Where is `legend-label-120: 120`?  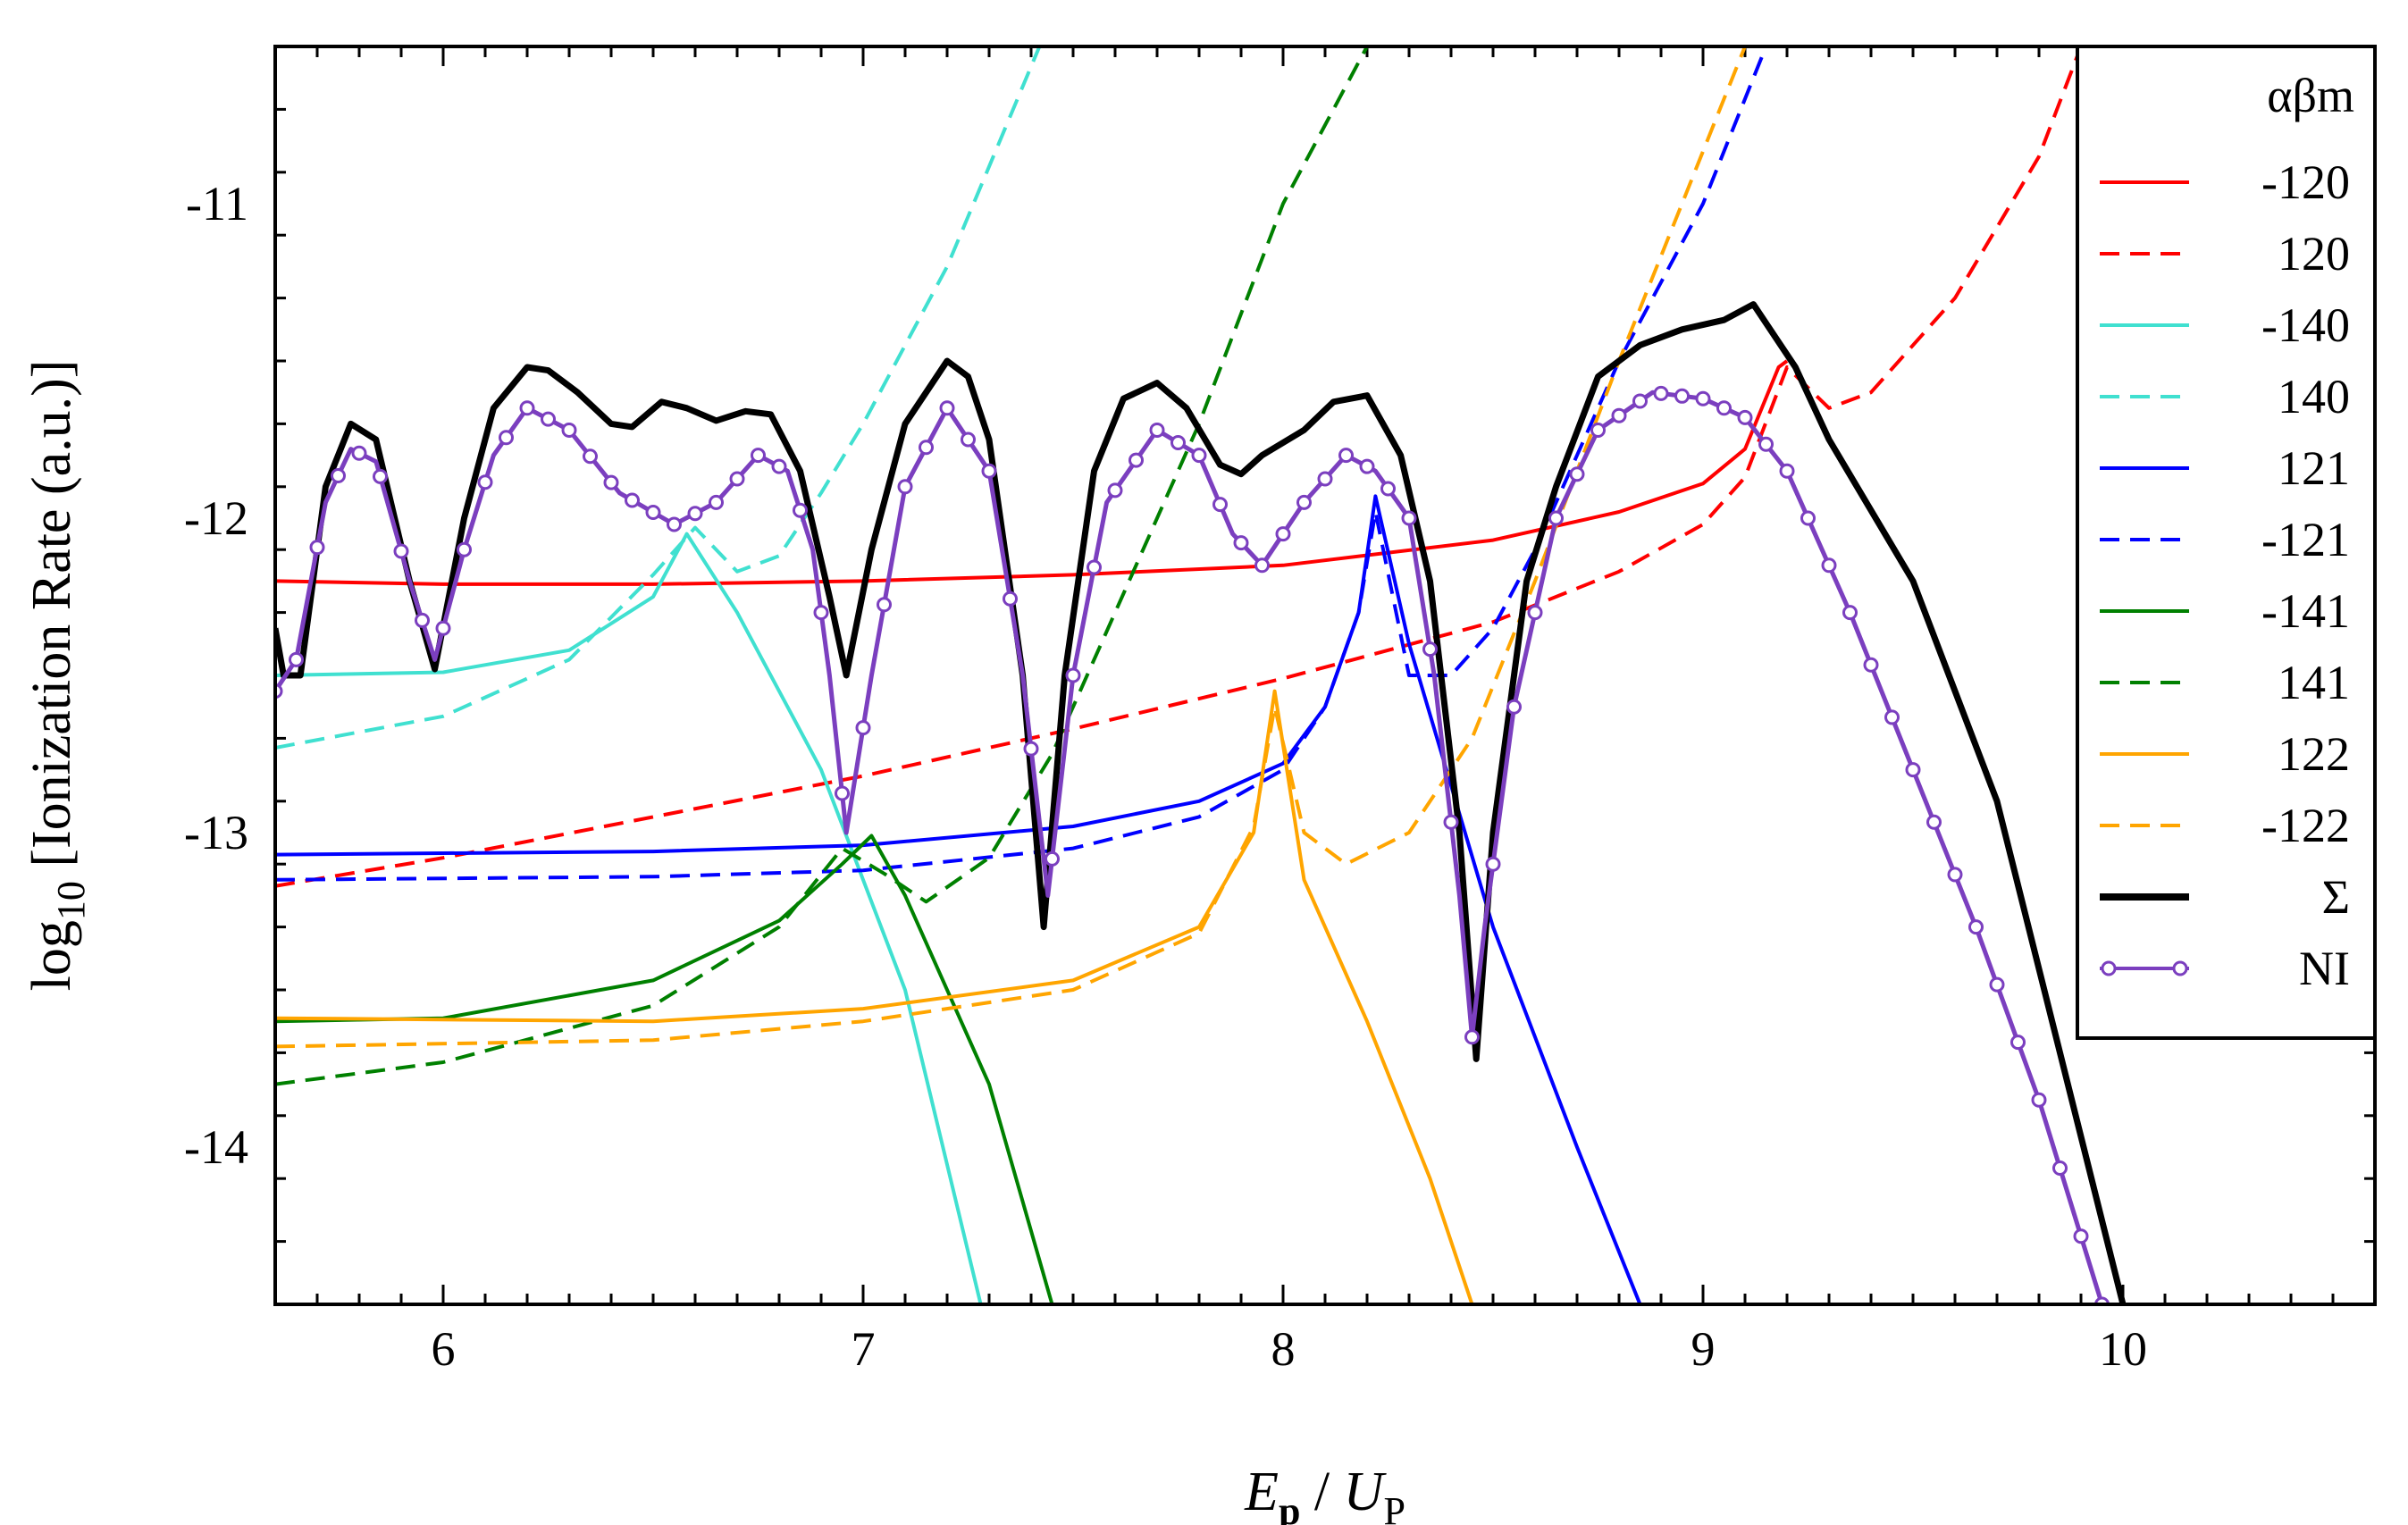 legend-label-120: 120 is located at coordinates (2314, 254).